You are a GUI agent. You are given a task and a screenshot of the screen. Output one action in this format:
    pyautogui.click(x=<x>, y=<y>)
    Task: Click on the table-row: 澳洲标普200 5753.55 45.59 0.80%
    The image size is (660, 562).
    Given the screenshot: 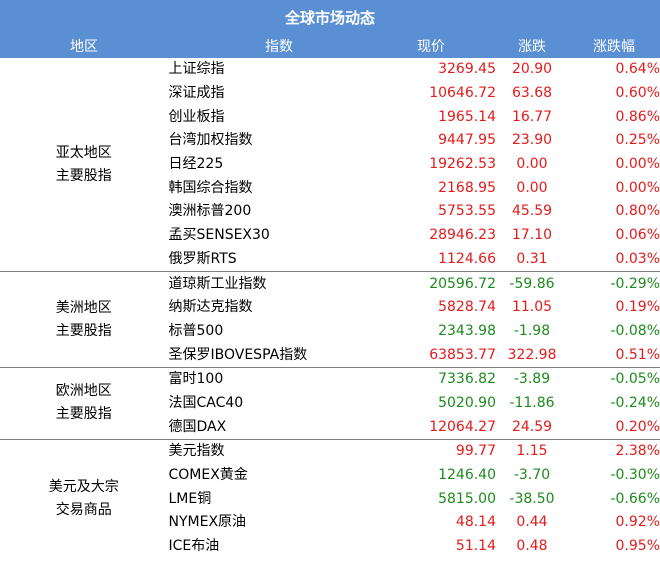 What is the action you would take?
    pyautogui.click(x=330, y=212)
    